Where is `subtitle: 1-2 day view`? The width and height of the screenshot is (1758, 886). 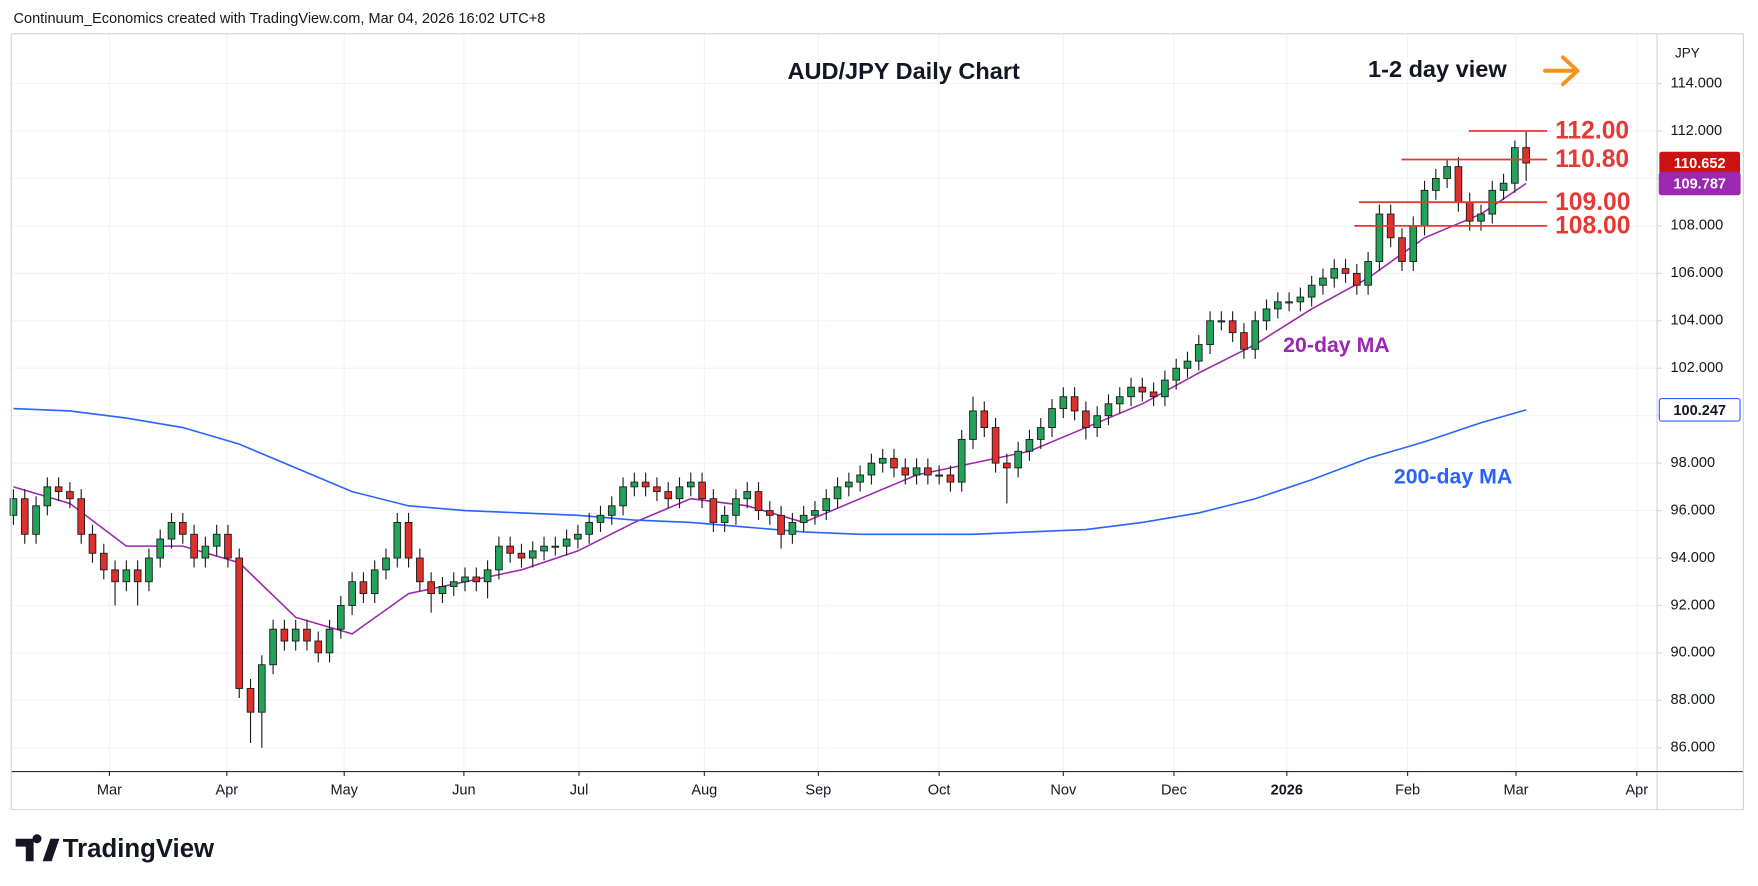
subtitle: 1-2 day view is located at coordinates (1437, 69).